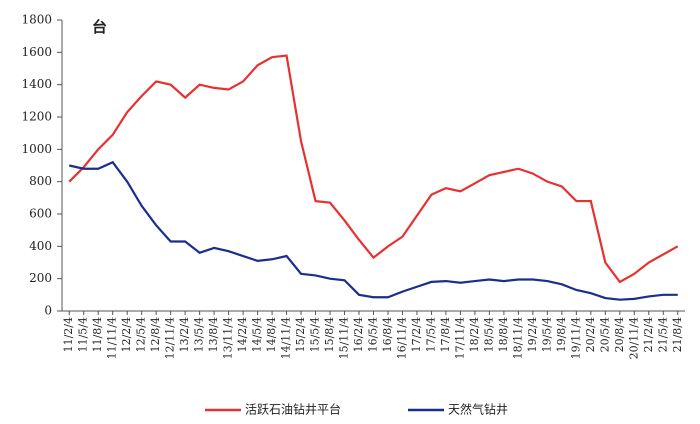 This screenshot has height=424, width=700. Describe the element at coordinates (40, 214) in the screenshot. I see `y-tick-label: 600` at that location.